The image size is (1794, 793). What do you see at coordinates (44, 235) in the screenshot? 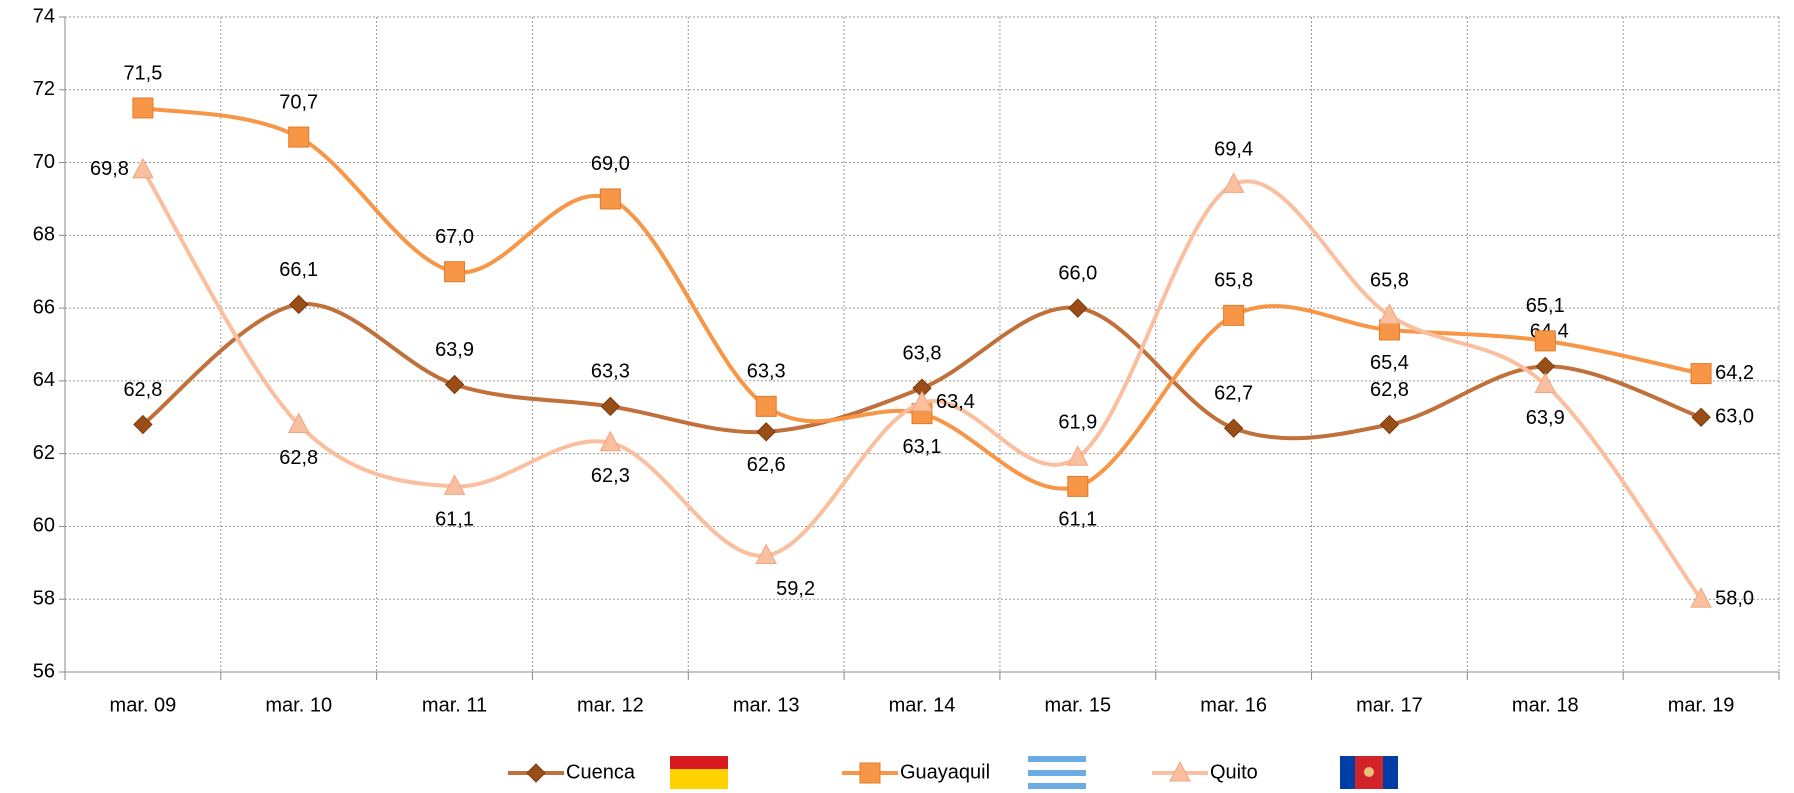
I see `y-tick-label: 68` at bounding box center [44, 235].